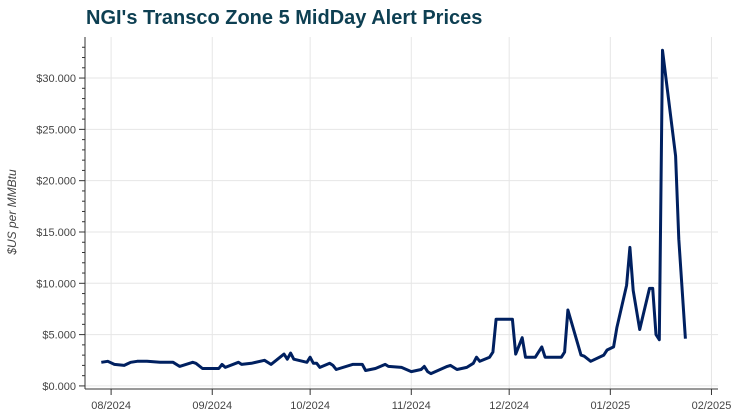 The width and height of the screenshot is (748, 418). Describe the element at coordinates (56, 79) in the screenshot. I see `y-tick-label: $30.000` at that location.